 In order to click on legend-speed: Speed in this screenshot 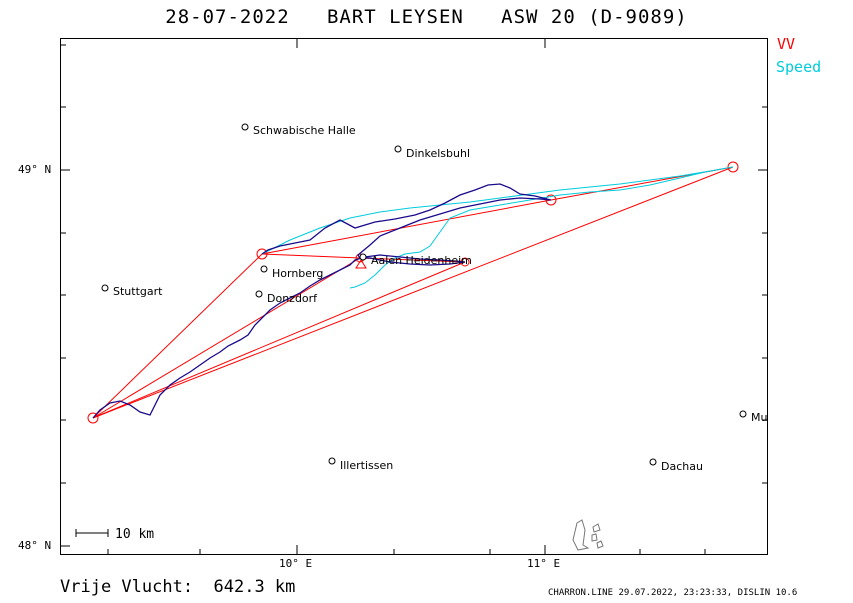, I will do `click(799, 67)`.